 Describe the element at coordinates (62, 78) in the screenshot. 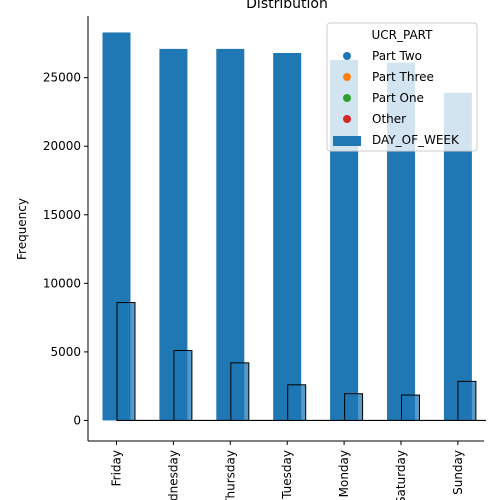

I see `y-tick-label: 25000` at that location.